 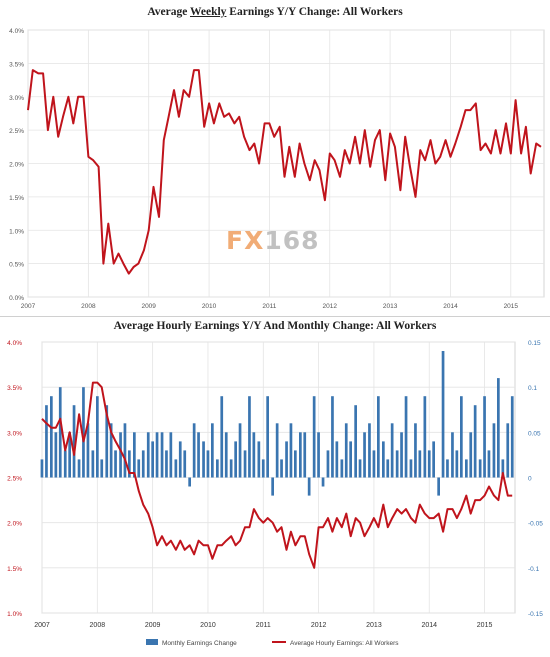 I want to click on y-right-tick-label: 0.15, so click(x=534, y=343).